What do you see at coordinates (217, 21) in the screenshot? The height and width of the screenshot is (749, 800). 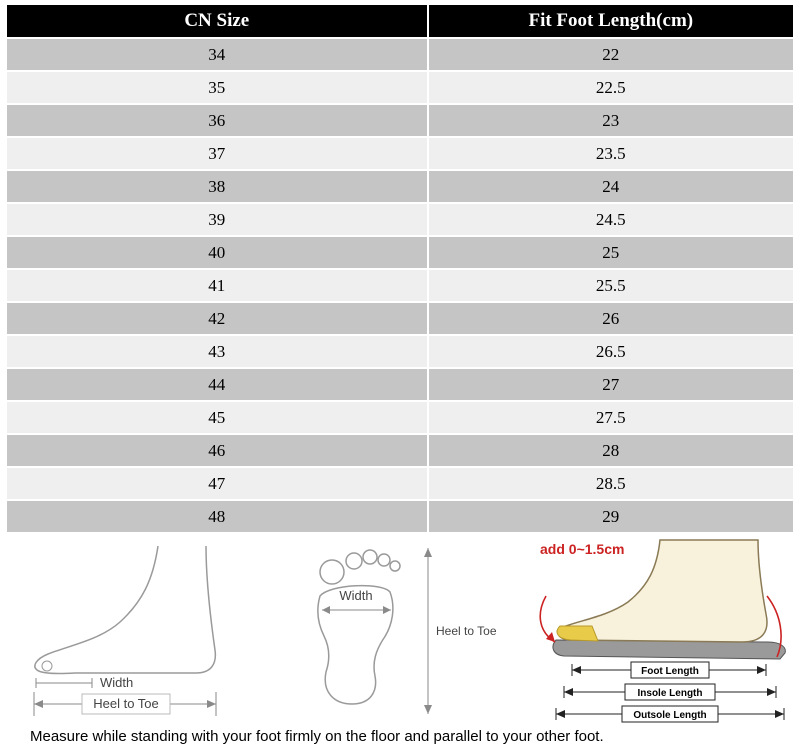 I see `column-header-cn-size: CN Size` at bounding box center [217, 21].